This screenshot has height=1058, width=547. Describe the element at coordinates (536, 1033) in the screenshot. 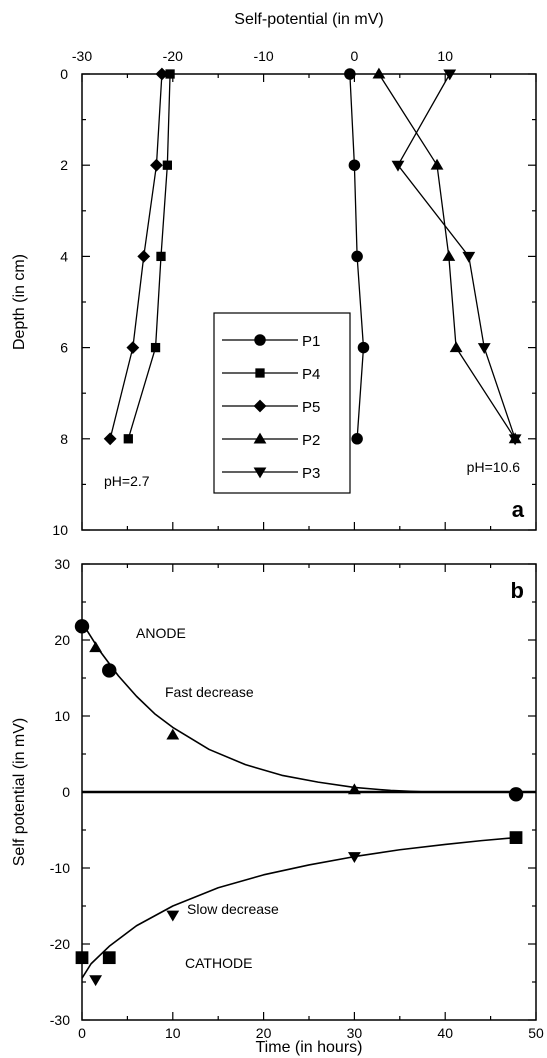

I see `x-tick-label: 50` at that location.